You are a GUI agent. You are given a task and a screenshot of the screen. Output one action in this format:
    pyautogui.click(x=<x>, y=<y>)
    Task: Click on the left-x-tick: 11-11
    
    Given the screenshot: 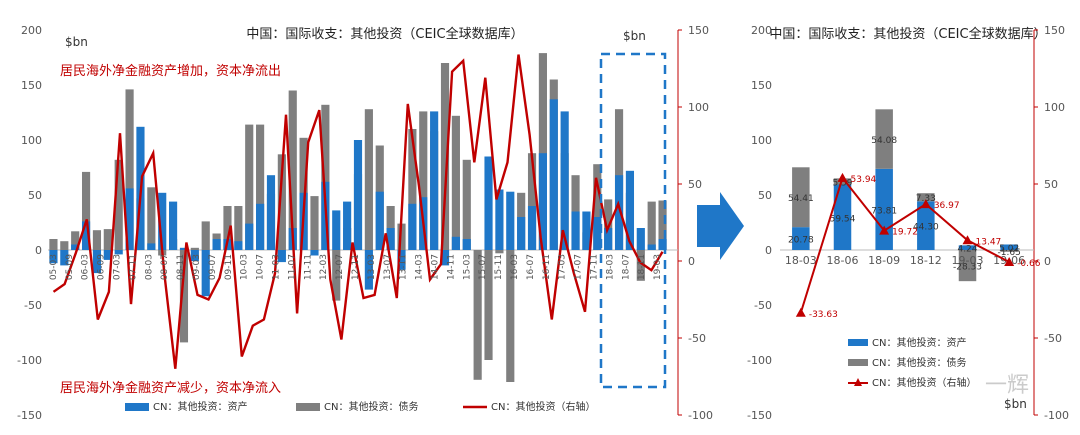 What is the action you would take?
    pyautogui.click(x=308, y=267)
    